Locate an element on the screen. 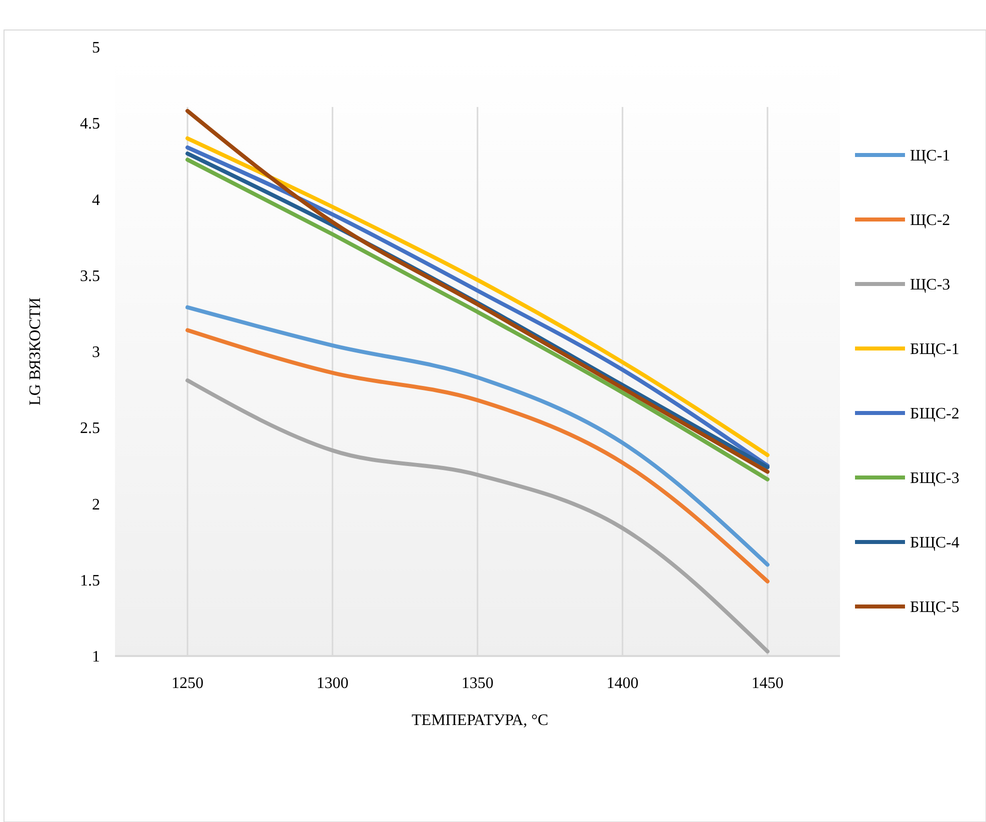 Image resolution: width=986 pixels, height=822 pixels. y-tick-label: 2.5 is located at coordinates (90, 429).